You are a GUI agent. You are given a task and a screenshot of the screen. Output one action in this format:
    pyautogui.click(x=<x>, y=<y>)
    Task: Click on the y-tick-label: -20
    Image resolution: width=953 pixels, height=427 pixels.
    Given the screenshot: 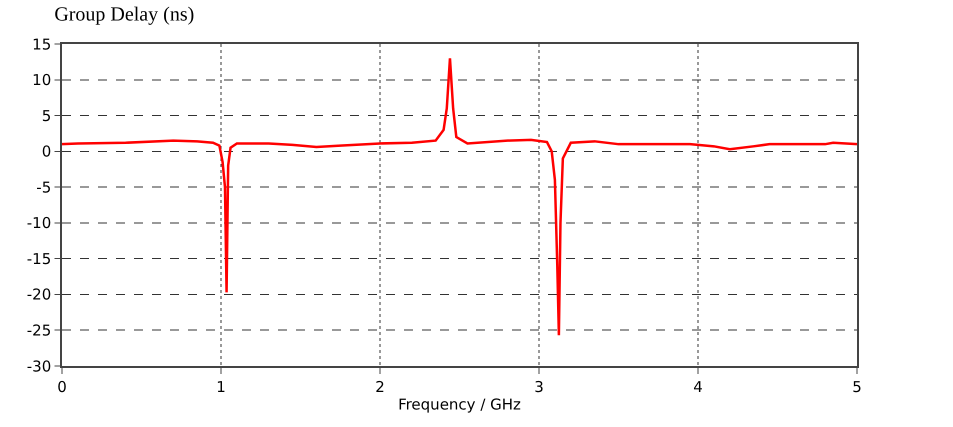 What is the action you would take?
    pyautogui.click(x=39, y=295)
    